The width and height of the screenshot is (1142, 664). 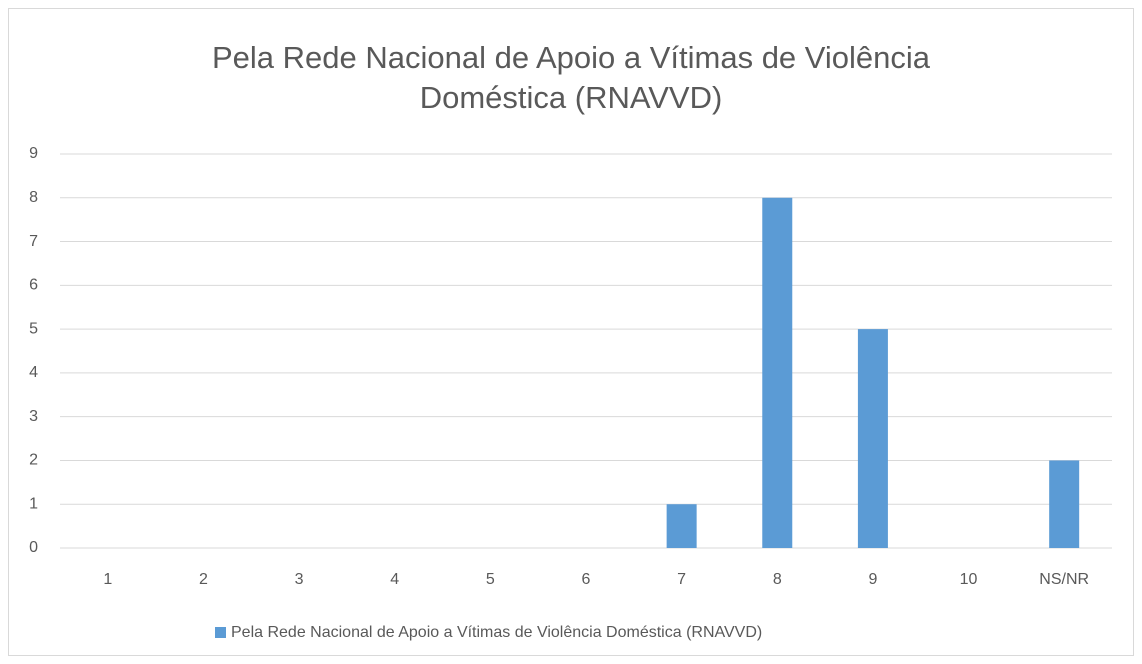 I want to click on x-tick-label: 3, so click(x=299, y=579).